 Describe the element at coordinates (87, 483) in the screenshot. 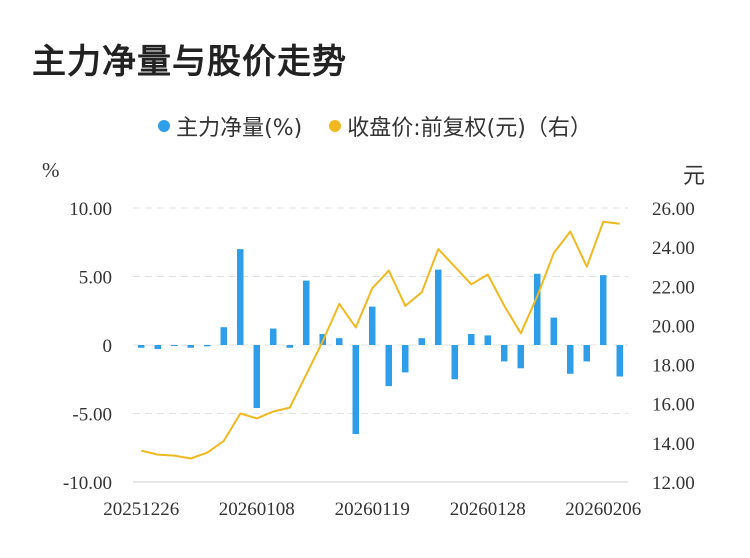

I see `y-left-tick-label: -10.00` at that location.